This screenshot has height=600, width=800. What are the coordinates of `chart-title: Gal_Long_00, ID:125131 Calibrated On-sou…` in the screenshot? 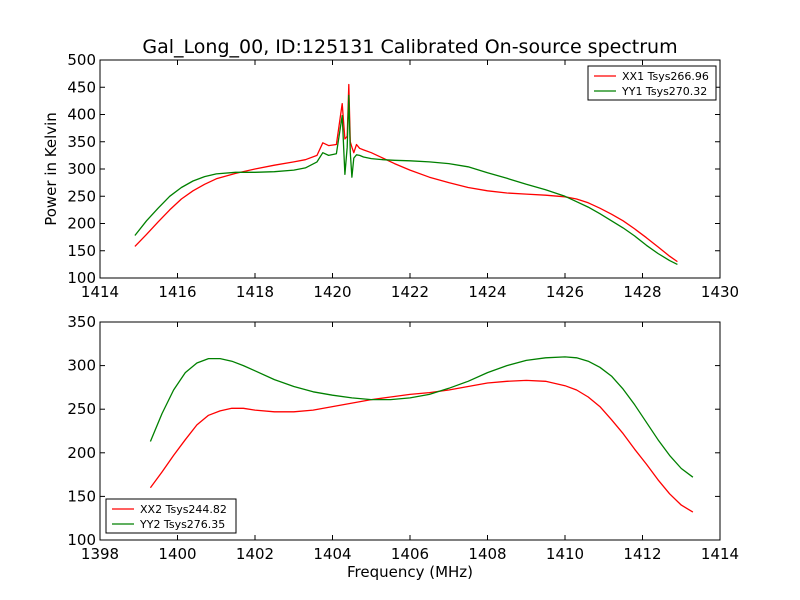 It's located at (409, 47).